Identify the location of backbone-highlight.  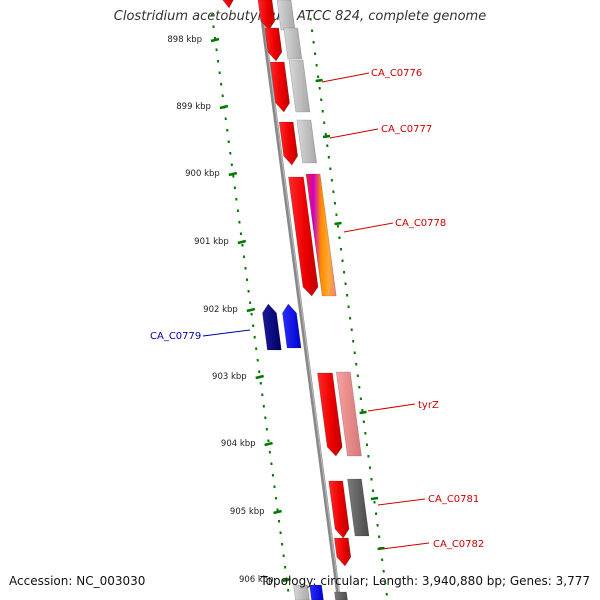
(300, 300).